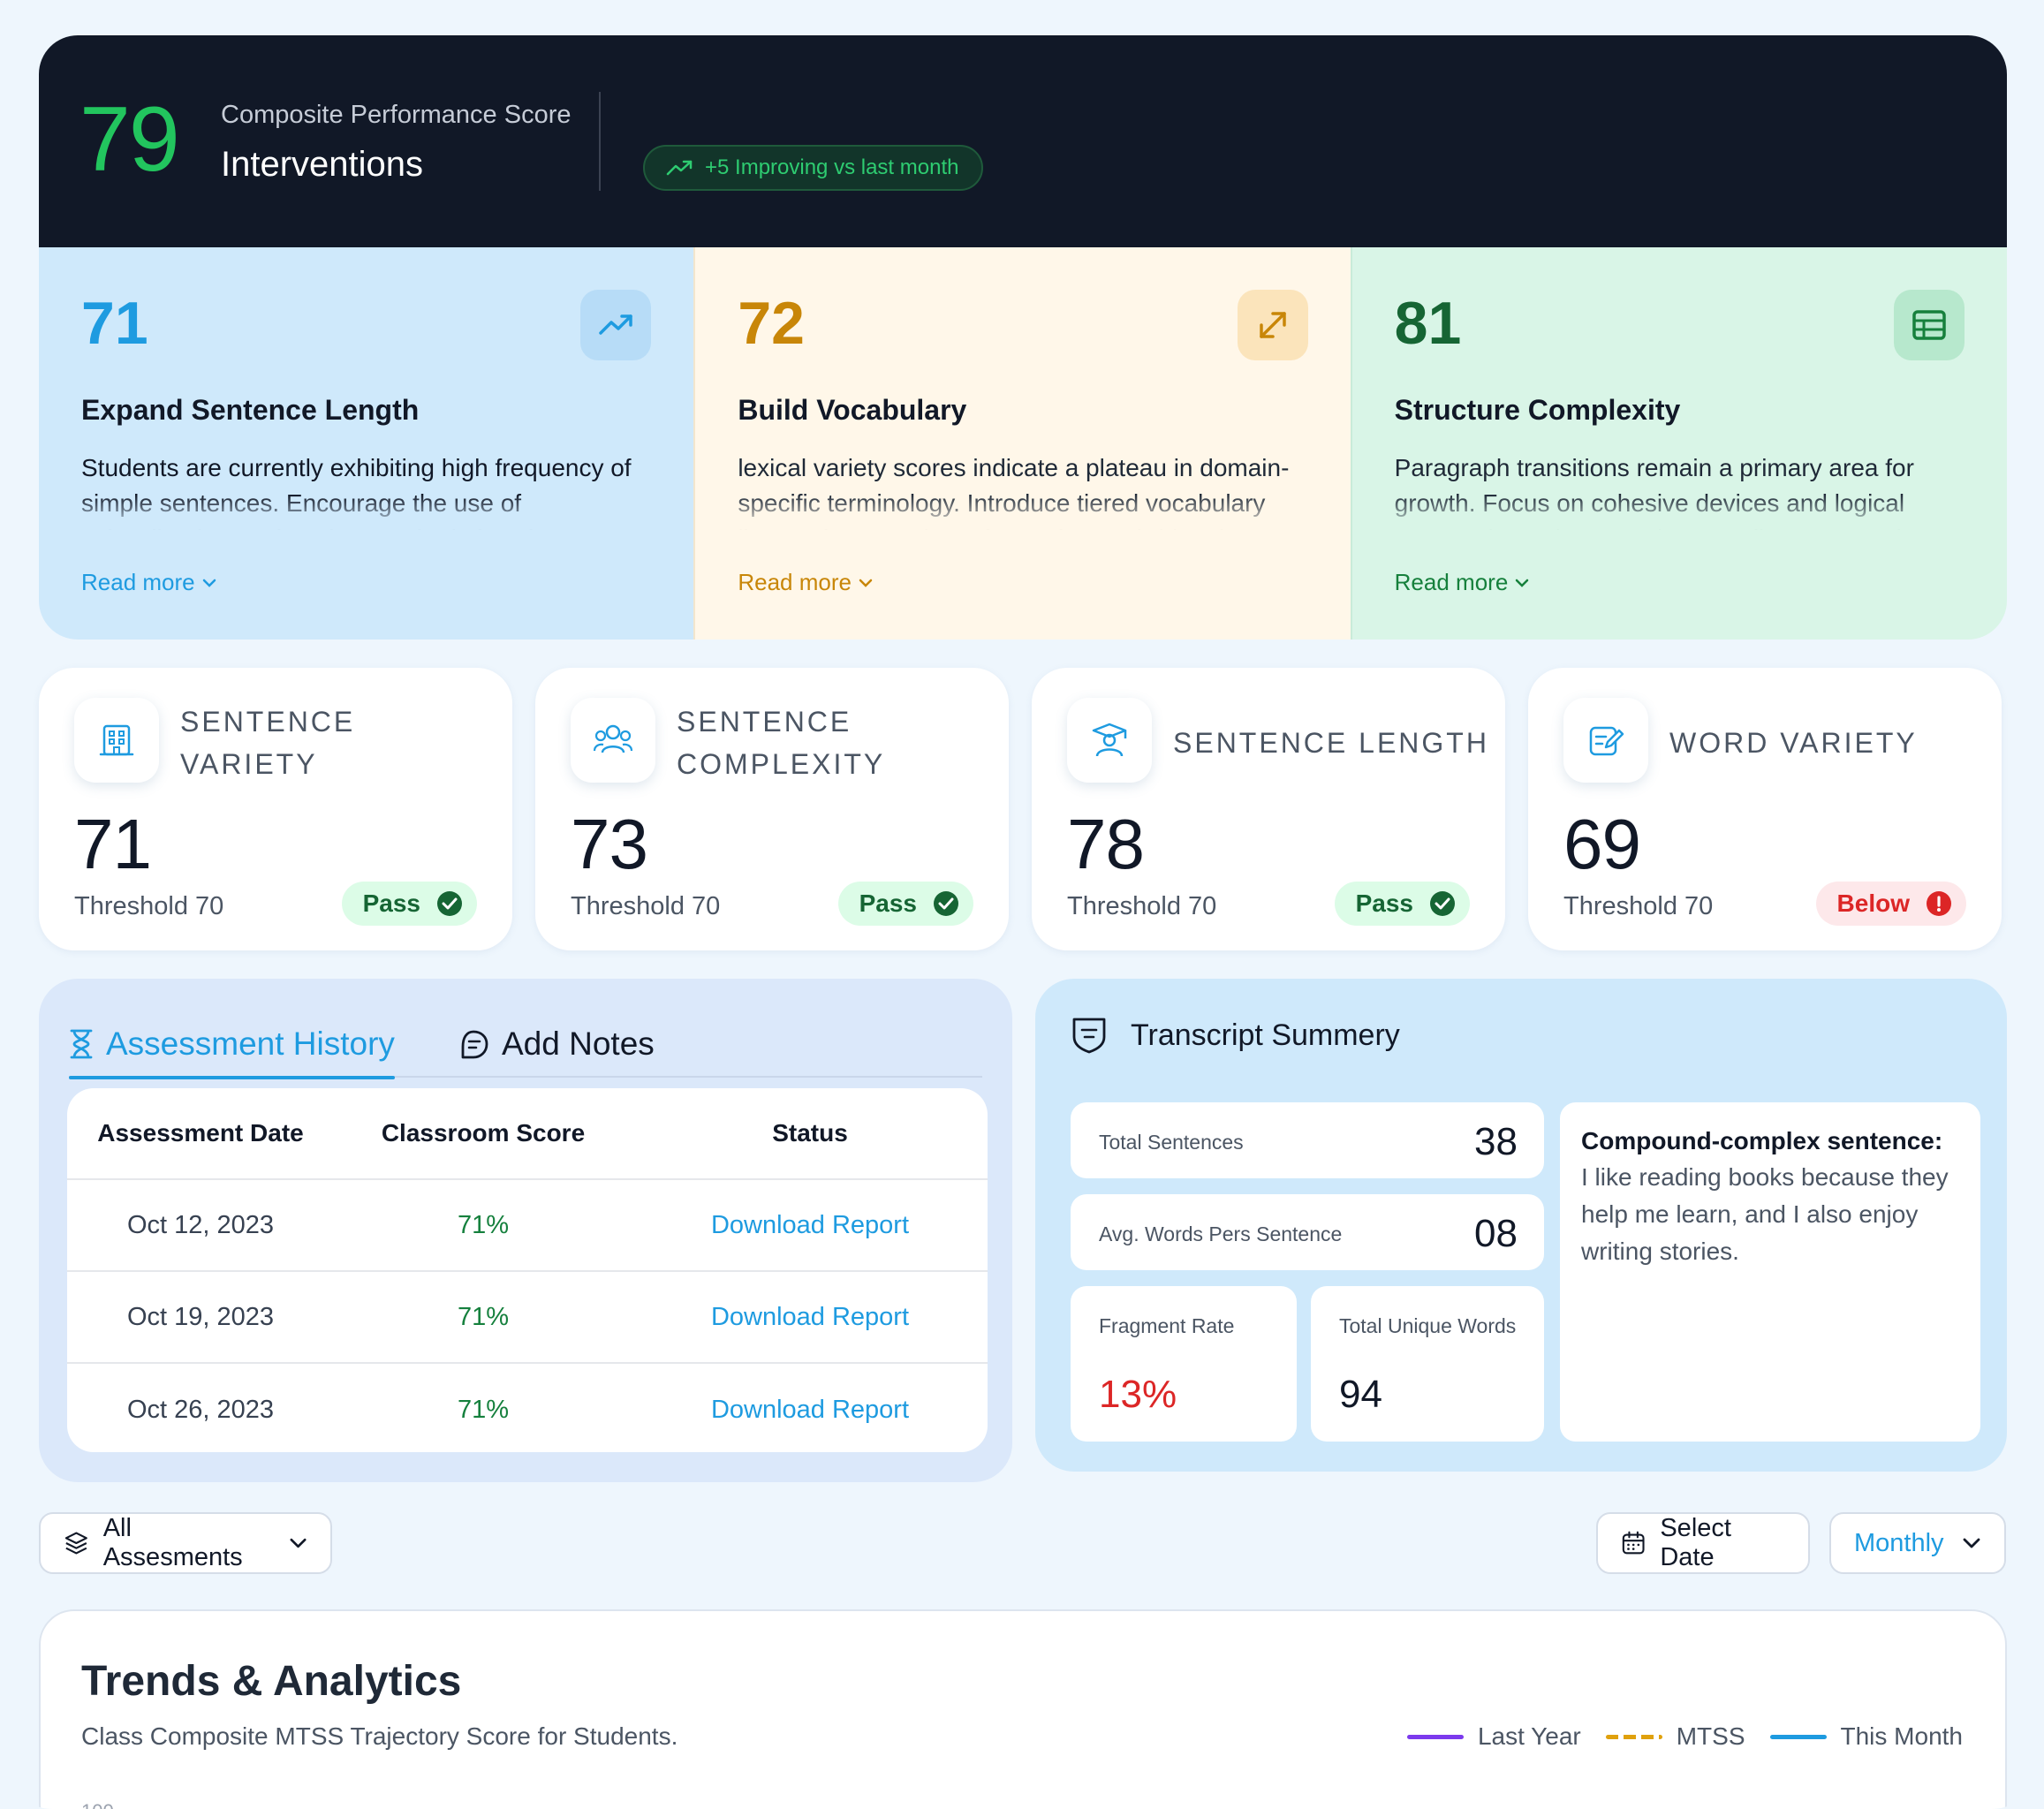 Image resolution: width=2044 pixels, height=1809 pixels. Describe the element at coordinates (271, 1681) in the screenshot. I see `trends-title: Trends & Analytics` at that location.